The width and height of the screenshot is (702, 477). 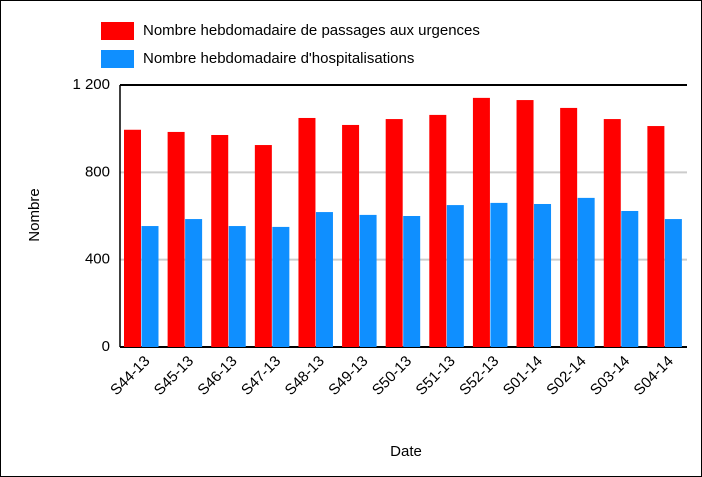 I want to click on y-tick-label: 1 200, so click(x=91, y=84).